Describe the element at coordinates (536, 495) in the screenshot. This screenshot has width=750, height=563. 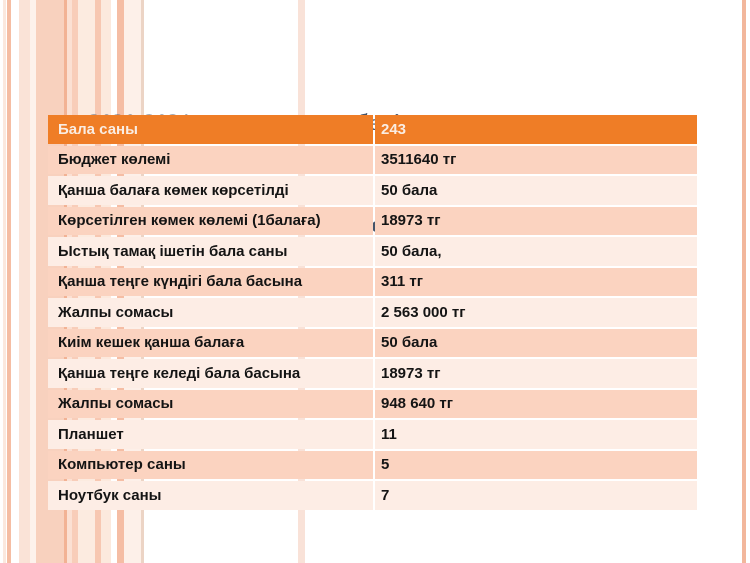
I see `row-value-cell: 7` at that location.